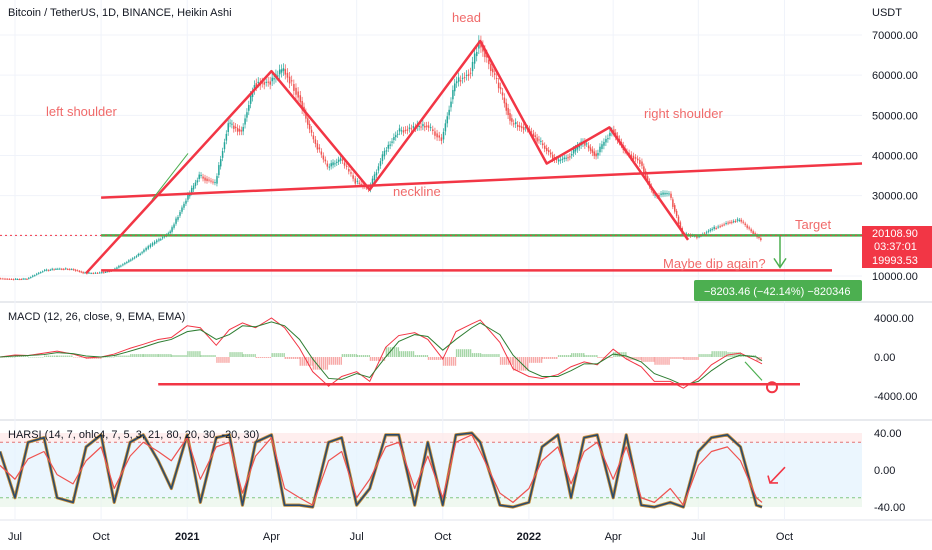 Image resolution: width=932 pixels, height=550 pixels. What do you see at coordinates (170, 176) in the screenshot?
I see `trend-arrow` at bounding box center [170, 176].